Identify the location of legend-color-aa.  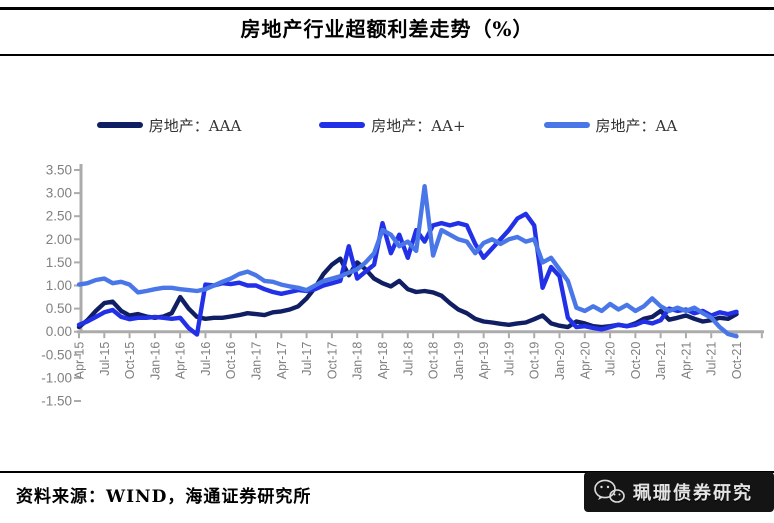
(566, 125).